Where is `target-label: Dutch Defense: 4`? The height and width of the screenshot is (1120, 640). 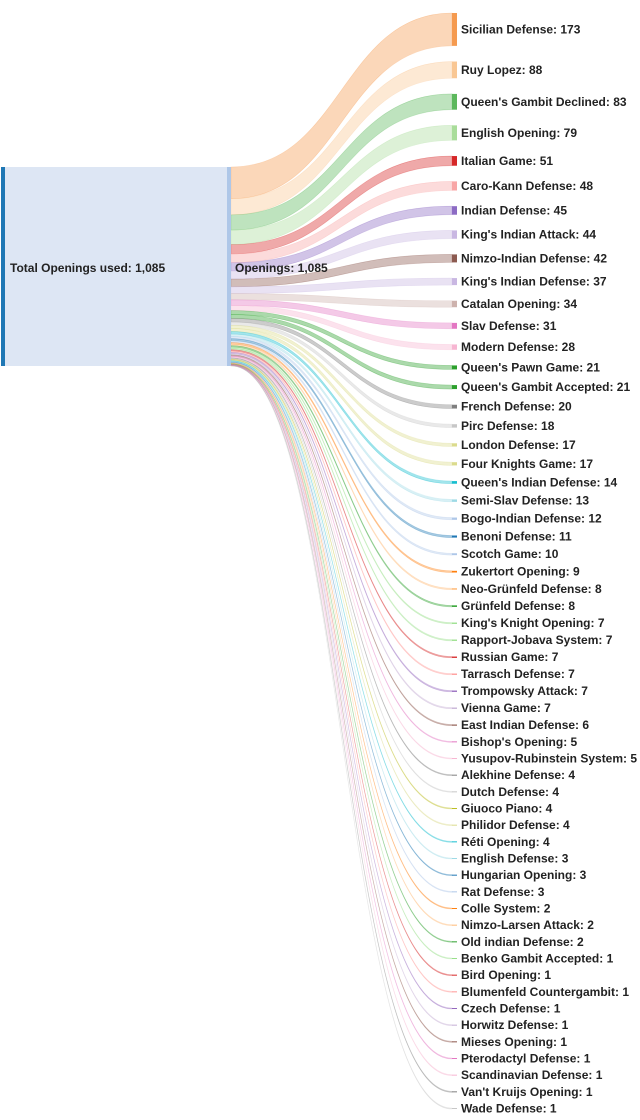
target-label: Dutch Defense: 4 is located at coordinates (510, 792).